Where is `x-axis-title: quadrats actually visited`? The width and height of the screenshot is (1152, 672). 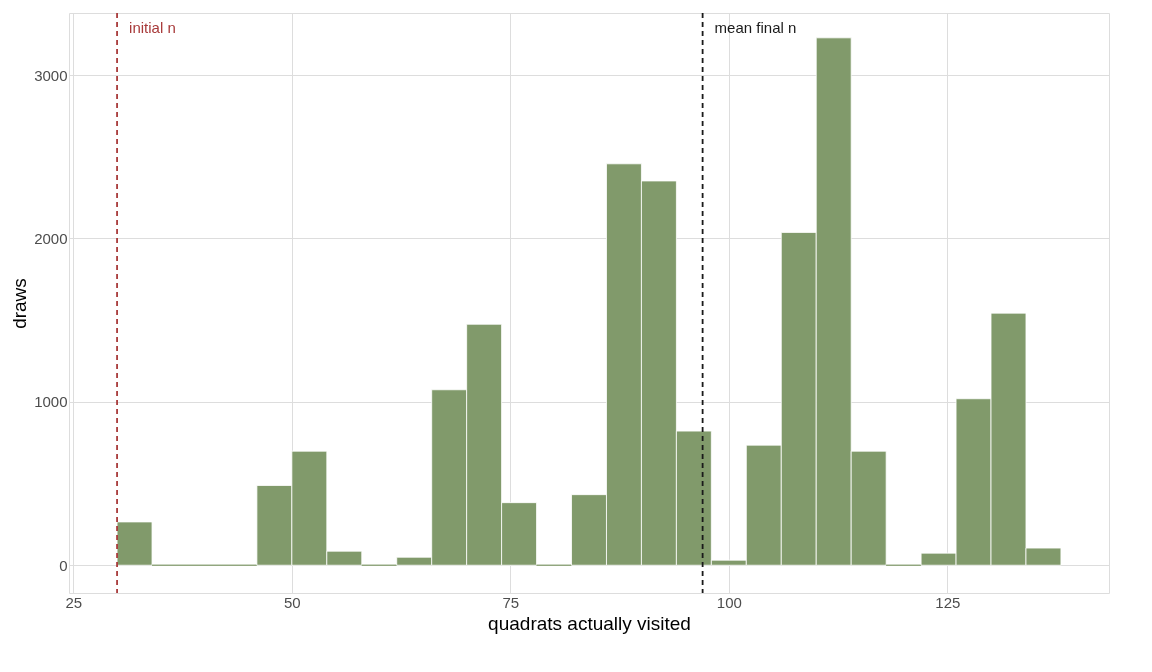
x-axis-title: quadrats actually visited is located at coordinates (589, 623).